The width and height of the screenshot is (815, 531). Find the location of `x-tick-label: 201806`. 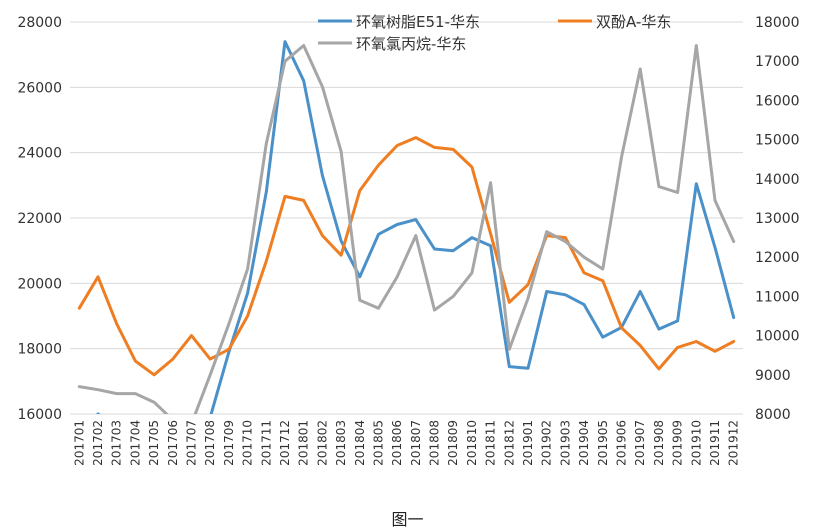

x-tick-label: 201806 is located at coordinates (397, 443).